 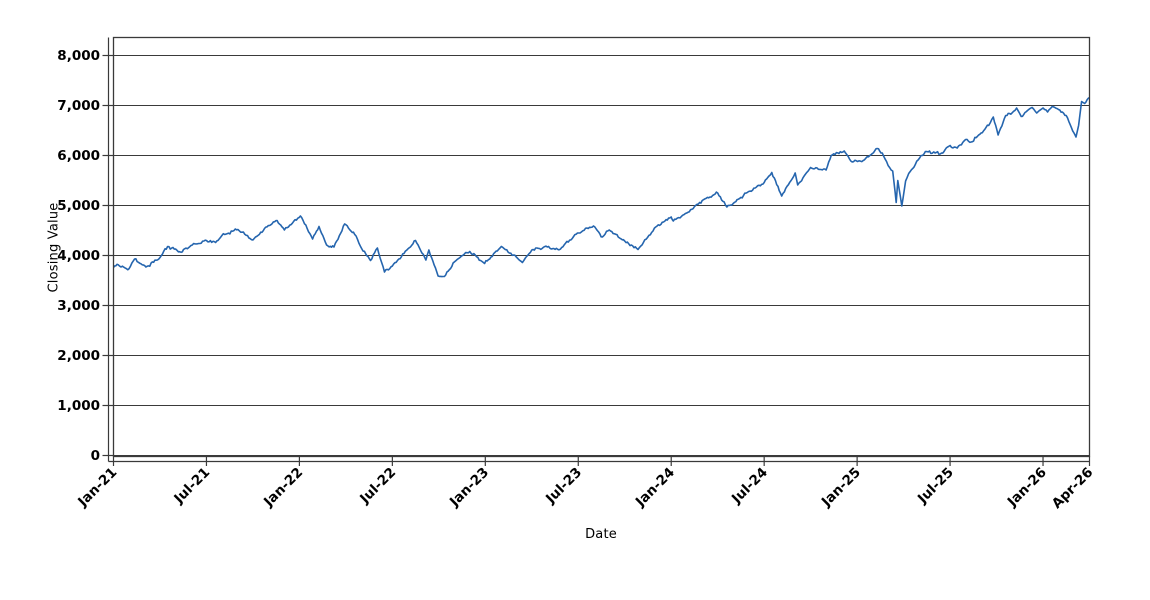 I want to click on x-tick-label: Jan-25, so click(x=841, y=488).